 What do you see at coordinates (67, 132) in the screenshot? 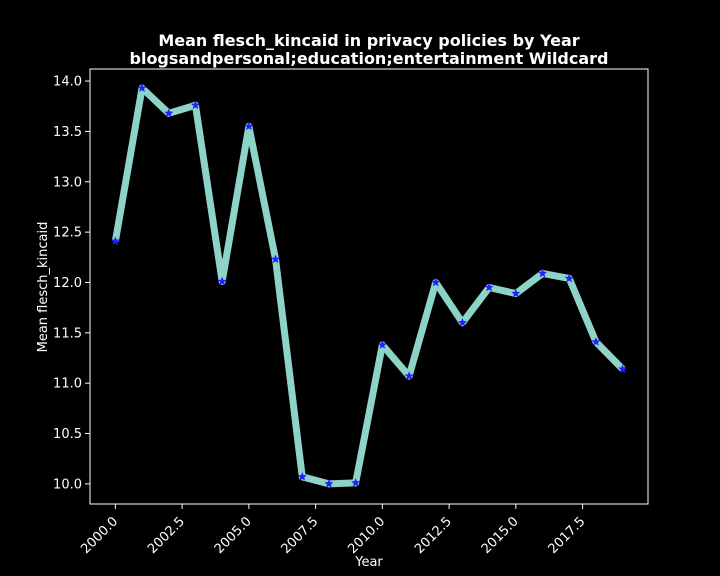
I see `y-tick-label: 13.5` at bounding box center [67, 132].